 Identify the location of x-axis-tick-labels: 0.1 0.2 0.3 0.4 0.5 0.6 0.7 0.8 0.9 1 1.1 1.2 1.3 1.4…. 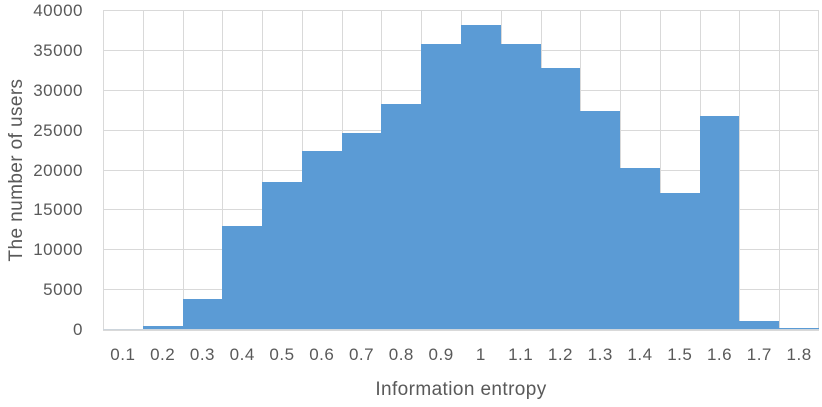
(461, 355).